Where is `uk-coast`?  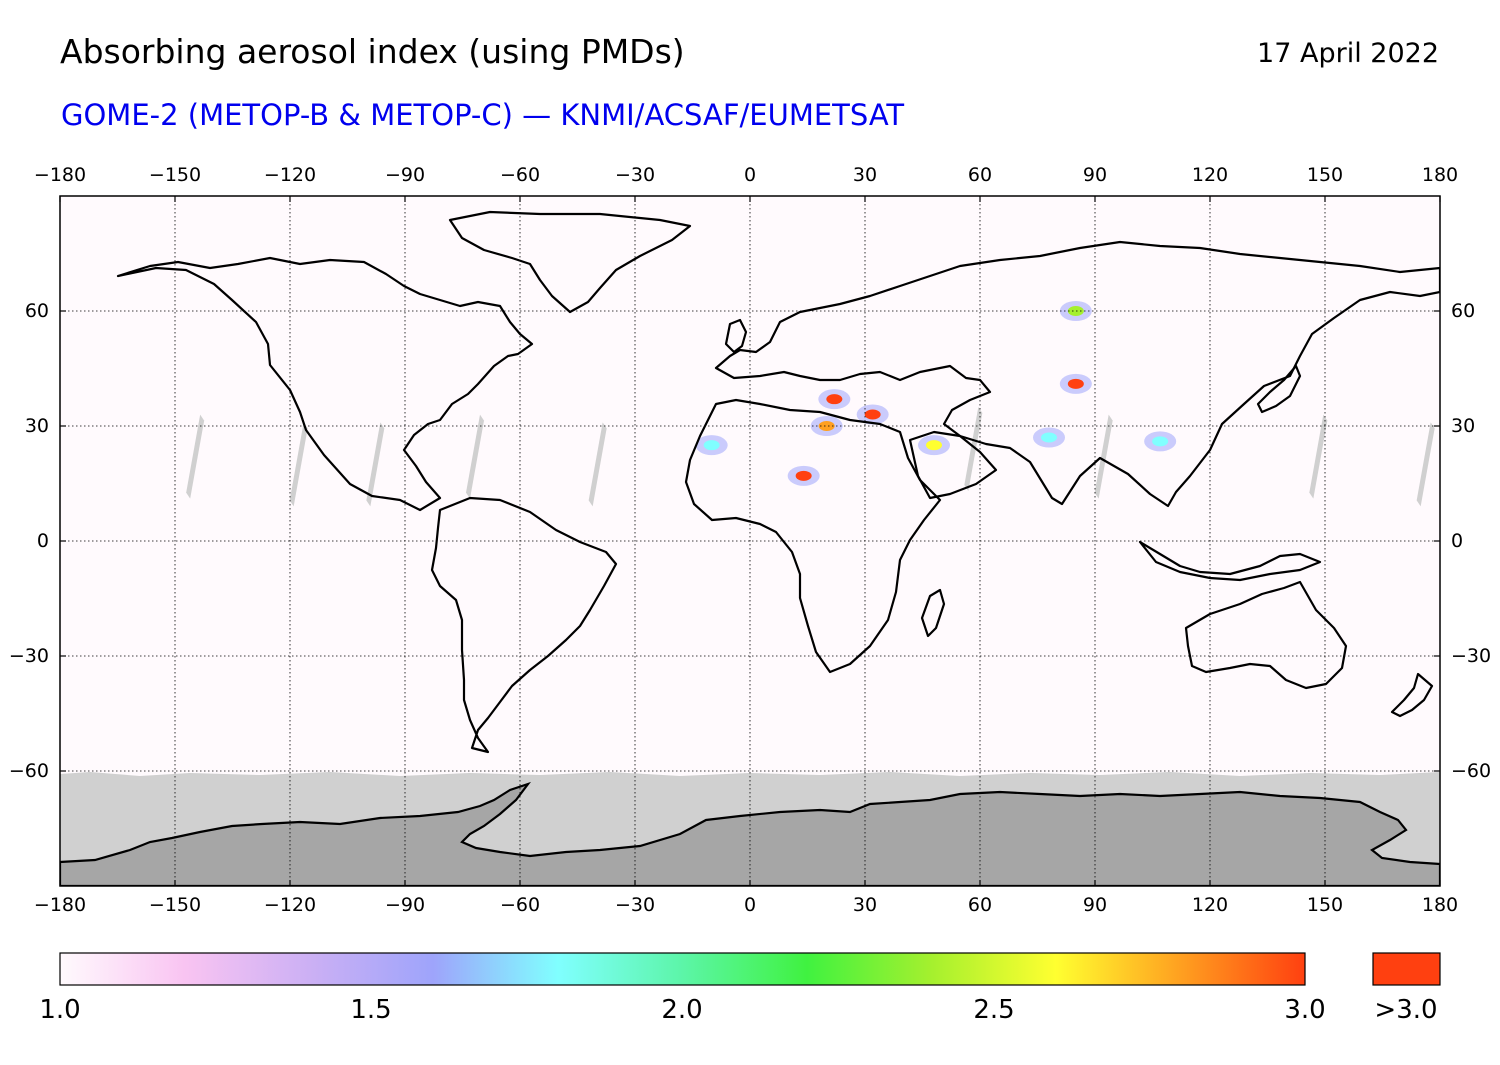
uk-coast is located at coordinates (736, 336).